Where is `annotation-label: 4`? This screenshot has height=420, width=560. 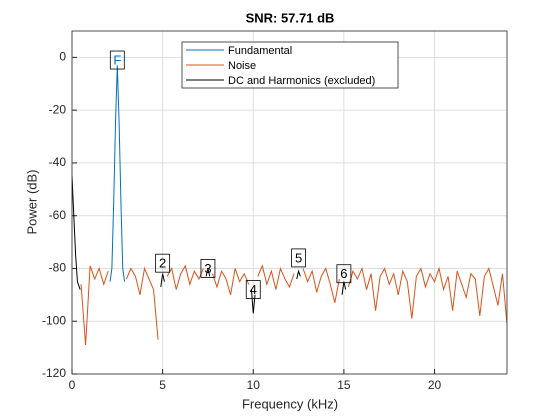
annotation-label: 4 is located at coordinates (253, 289).